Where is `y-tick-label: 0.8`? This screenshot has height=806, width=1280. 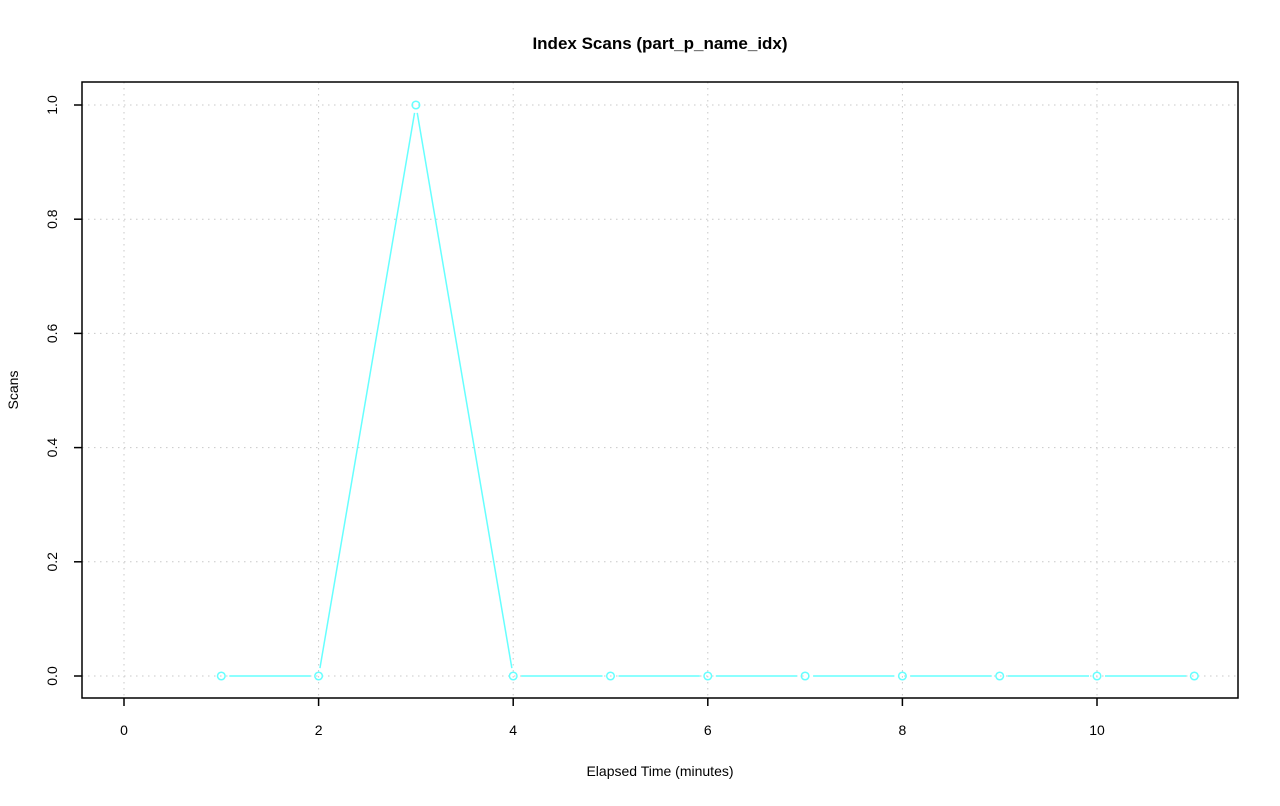 y-tick-label: 0.8 is located at coordinates (52, 219).